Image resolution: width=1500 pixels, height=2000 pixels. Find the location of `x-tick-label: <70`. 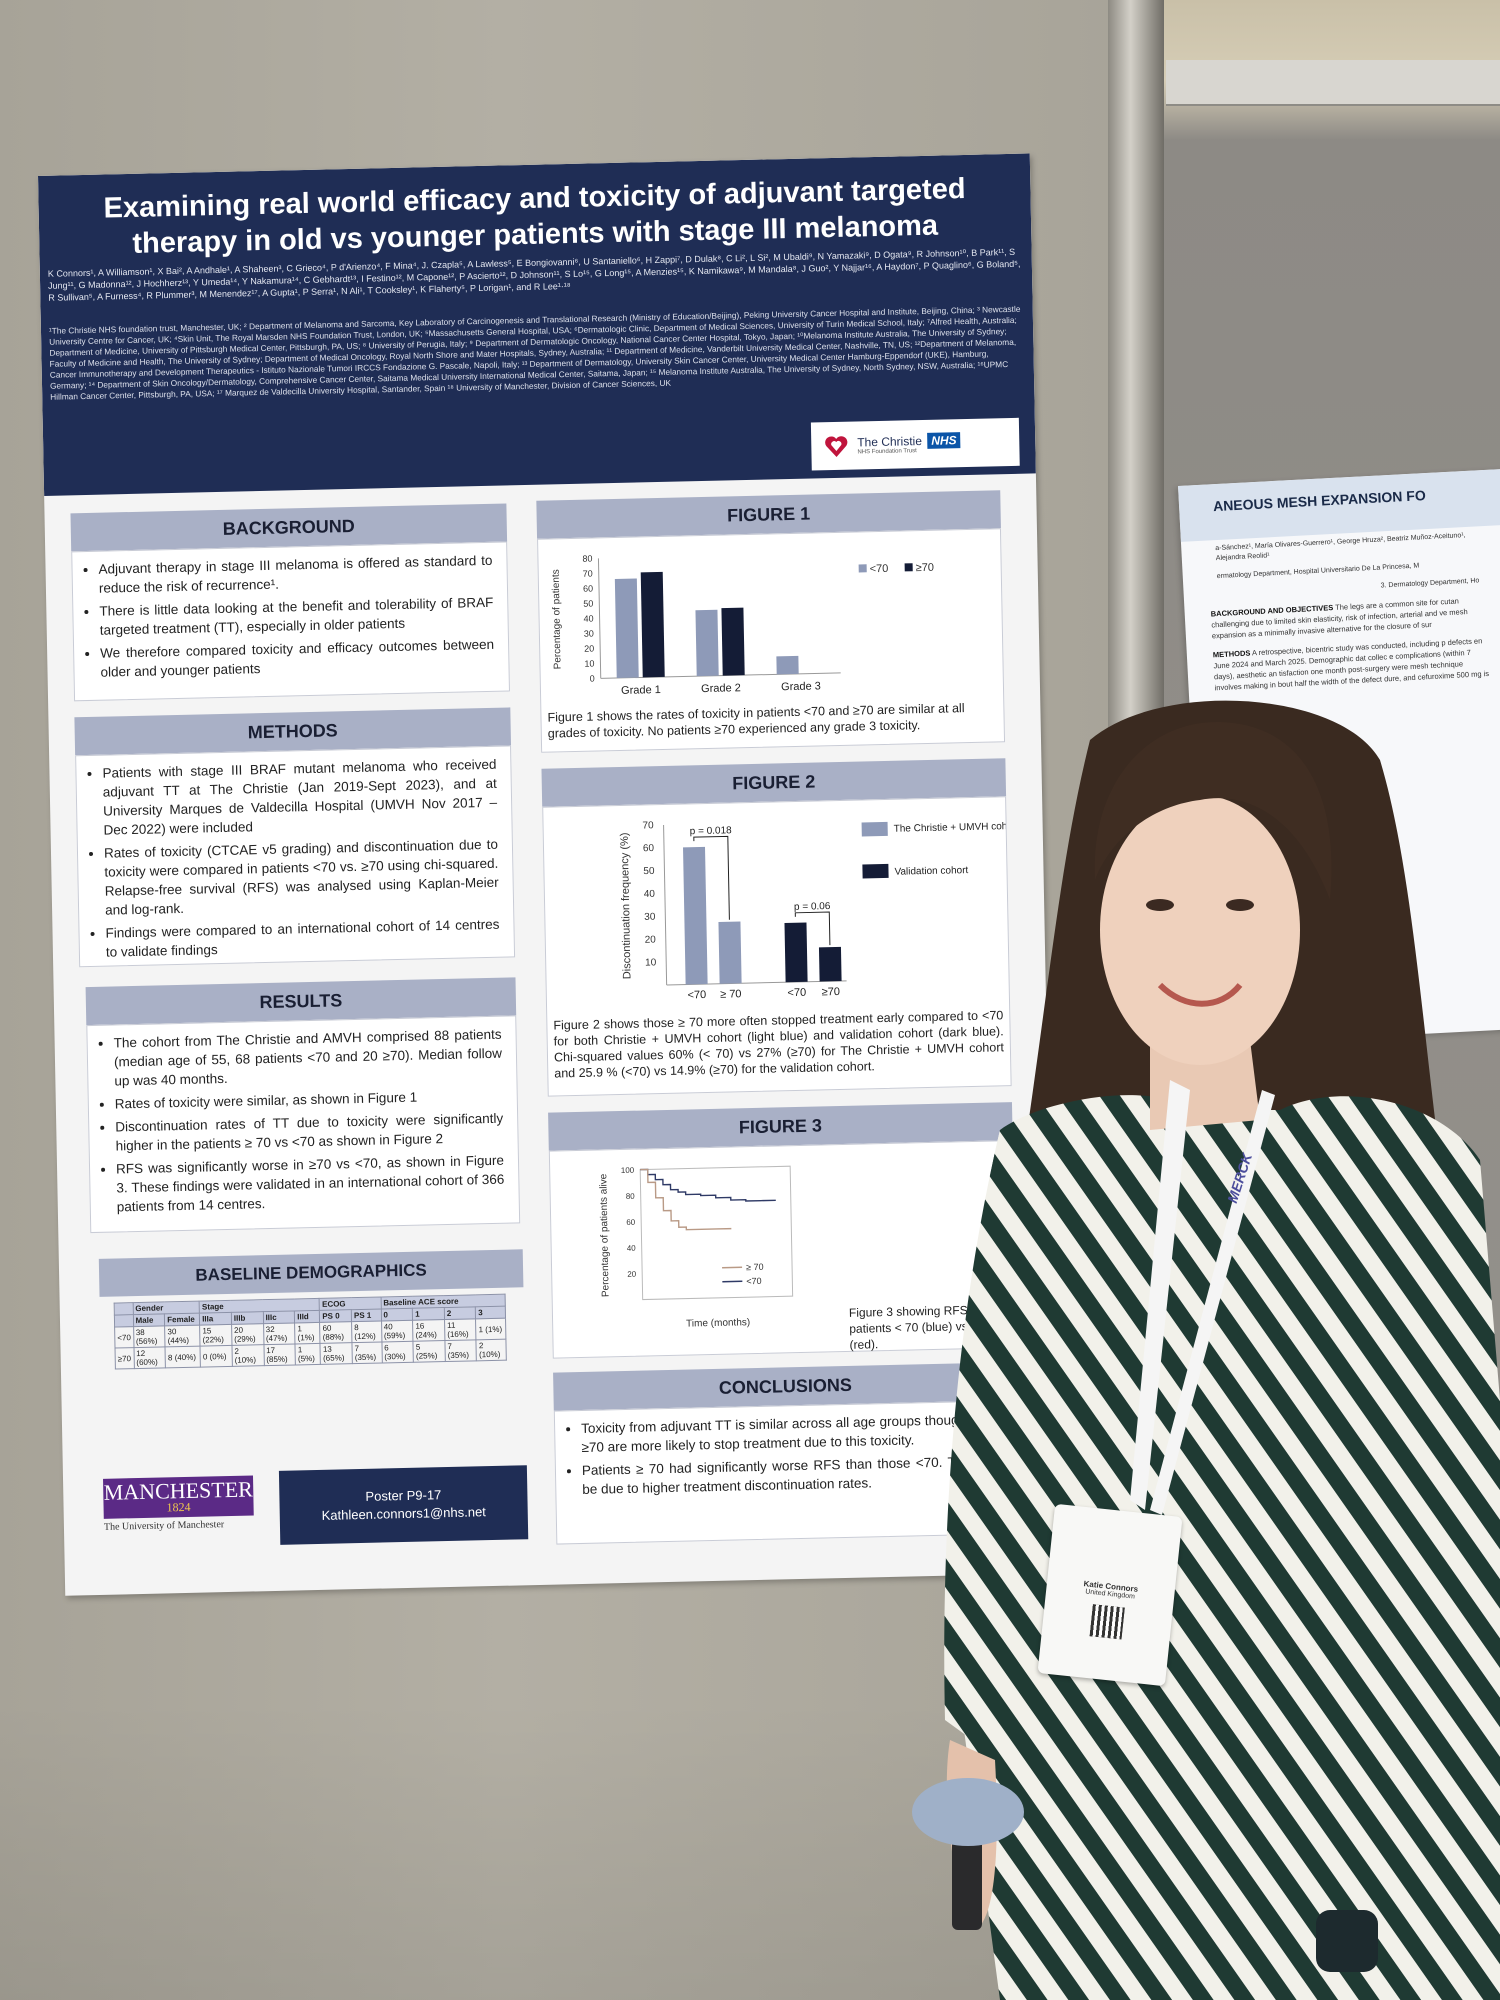

x-tick-label: <70 is located at coordinates (796, 993).